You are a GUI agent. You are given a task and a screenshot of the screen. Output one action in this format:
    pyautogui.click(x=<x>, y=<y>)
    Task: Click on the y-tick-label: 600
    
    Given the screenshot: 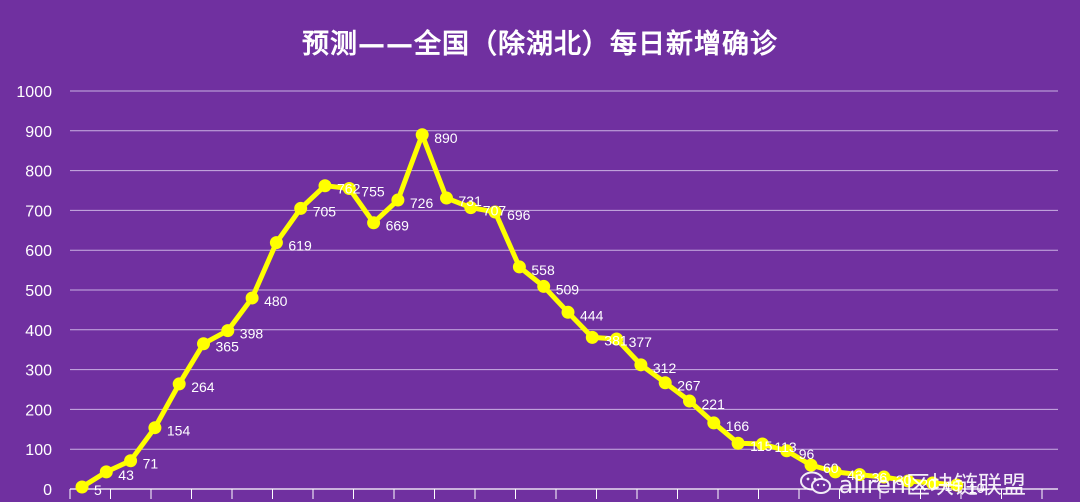 What is the action you would take?
    pyautogui.click(x=38, y=251)
    